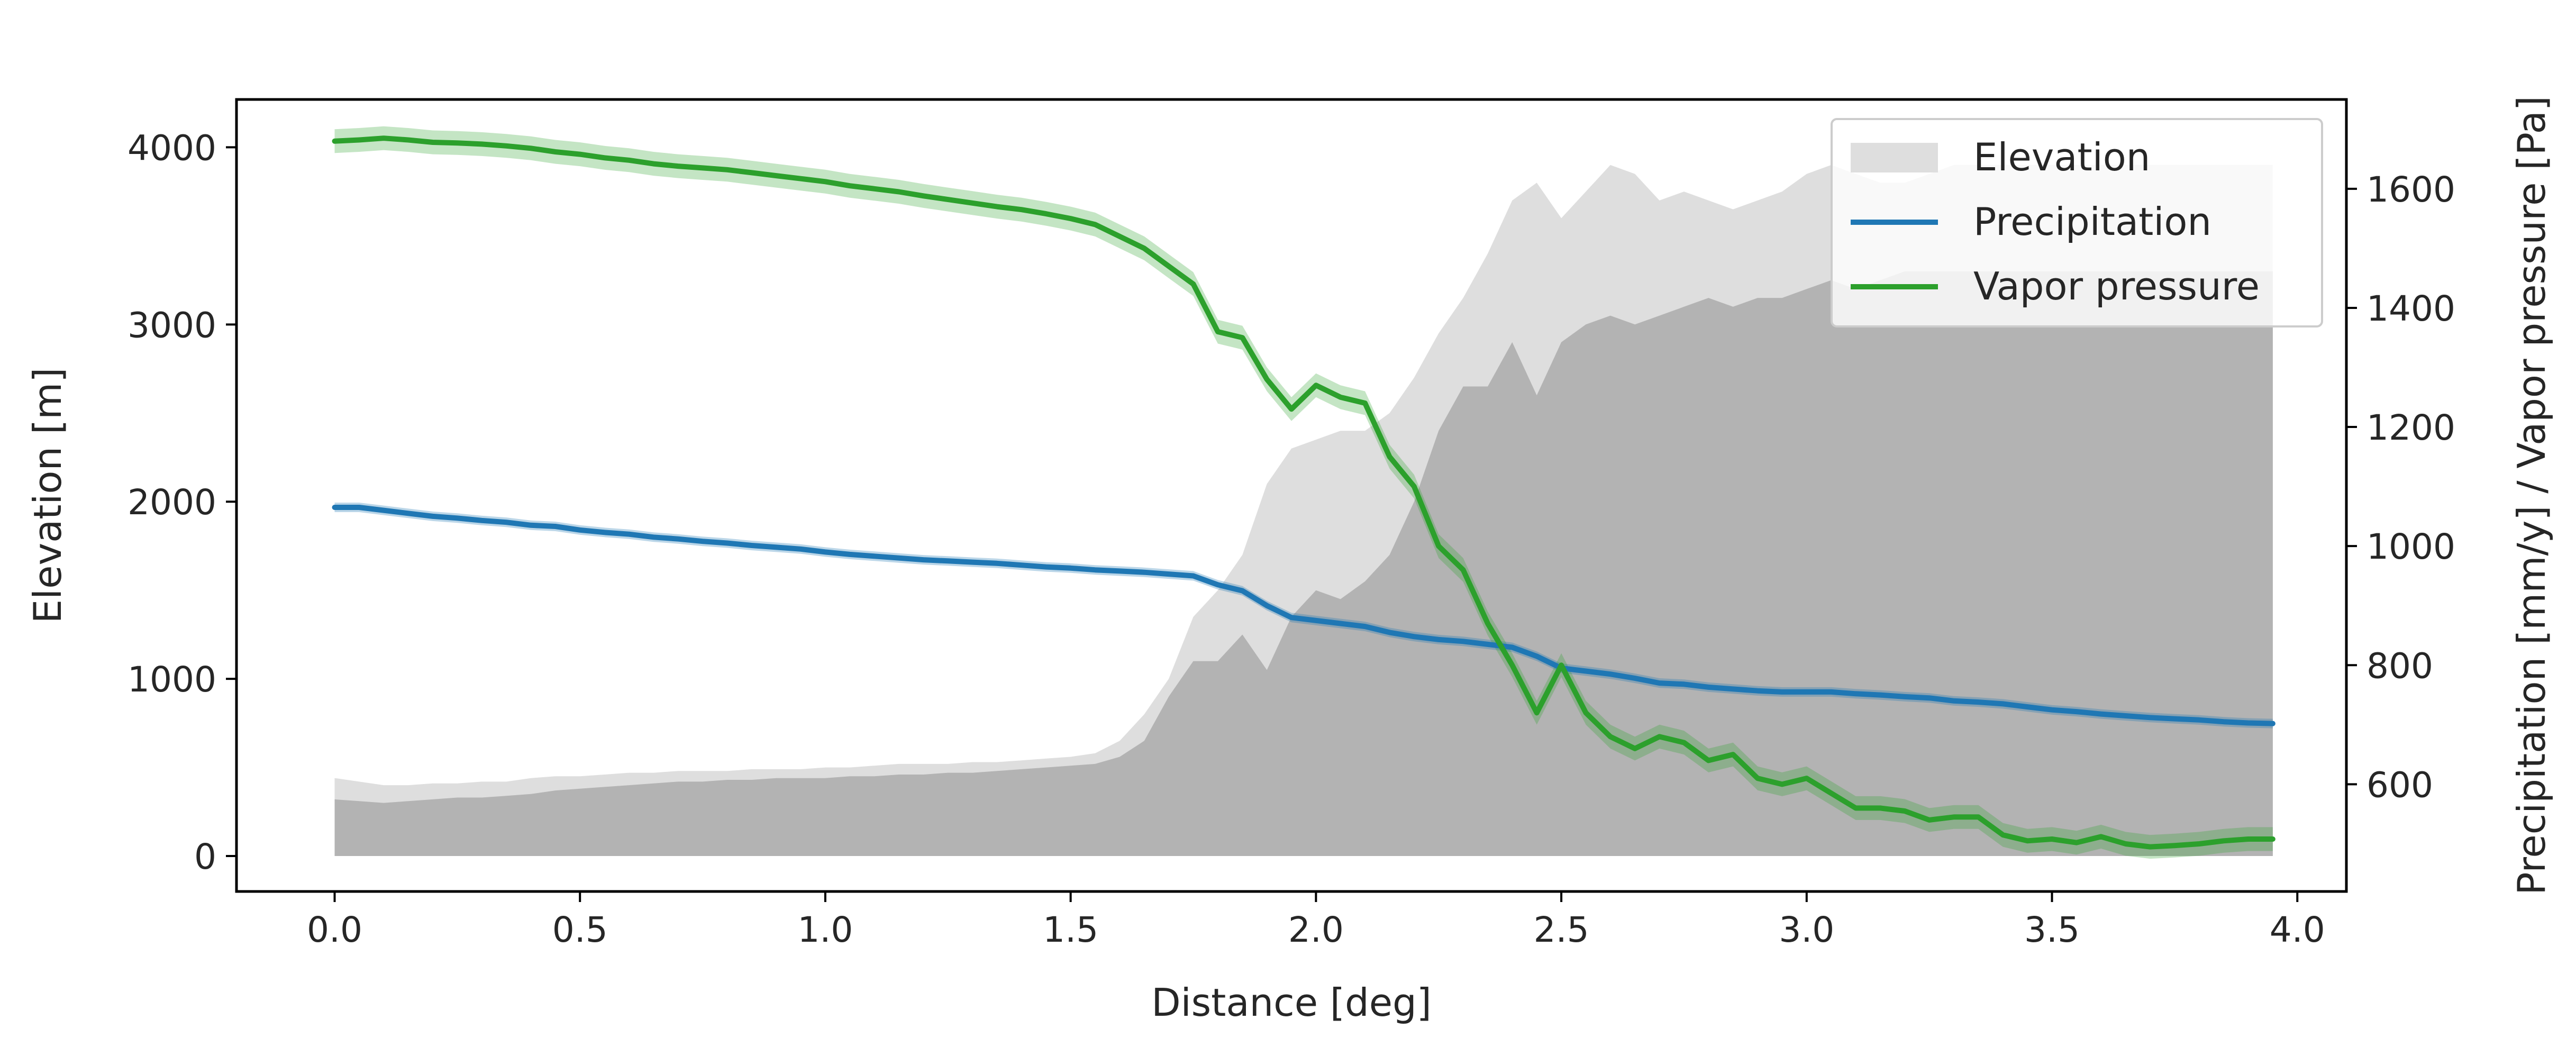 The height and width of the screenshot is (1056, 2576). I want to click on legend-label-precipitation: Precipitation, so click(2092, 221).